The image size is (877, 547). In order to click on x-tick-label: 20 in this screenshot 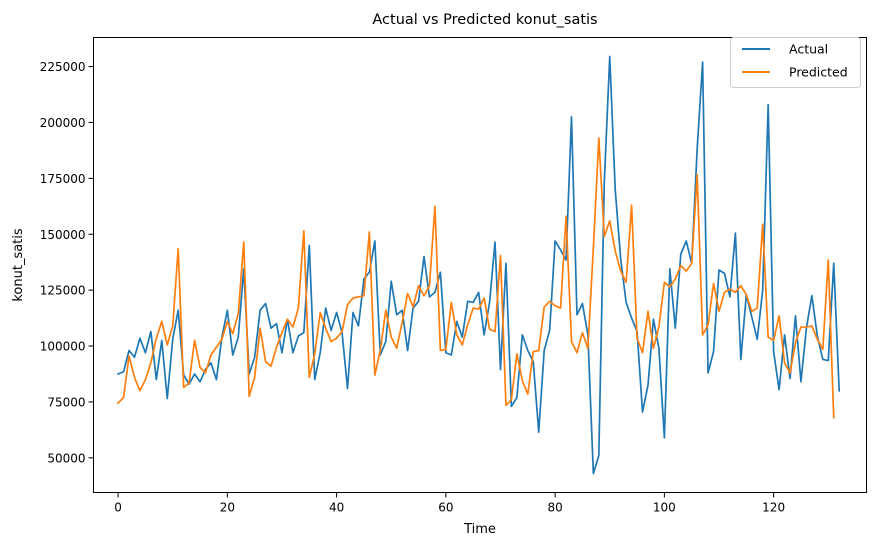, I will do `click(227, 508)`.